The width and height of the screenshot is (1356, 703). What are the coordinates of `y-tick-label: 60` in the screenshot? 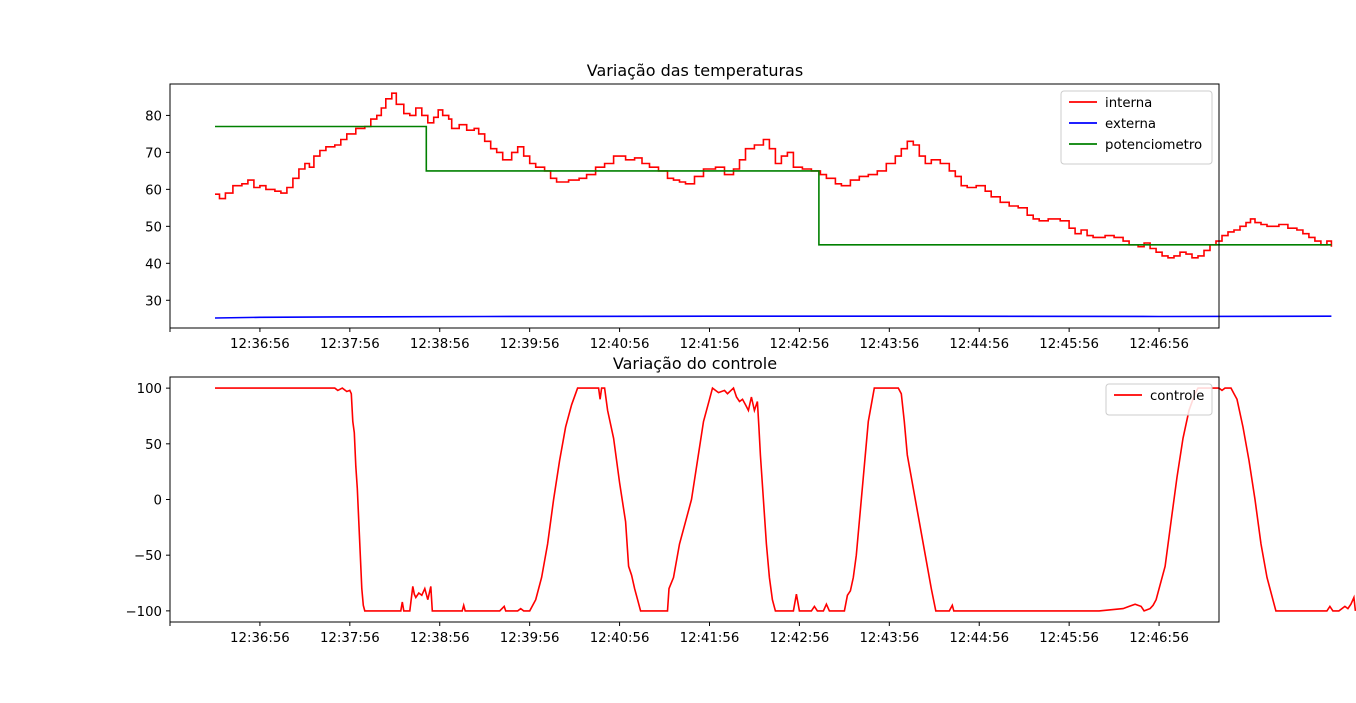 It's located at (153, 190).